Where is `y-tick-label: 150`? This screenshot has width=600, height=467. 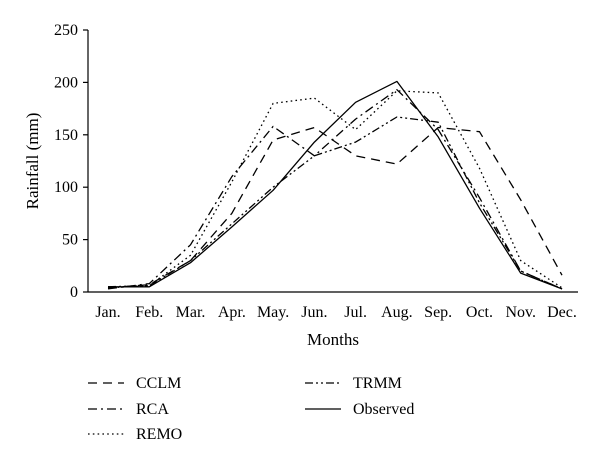
y-tick-label: 150 is located at coordinates (66, 135).